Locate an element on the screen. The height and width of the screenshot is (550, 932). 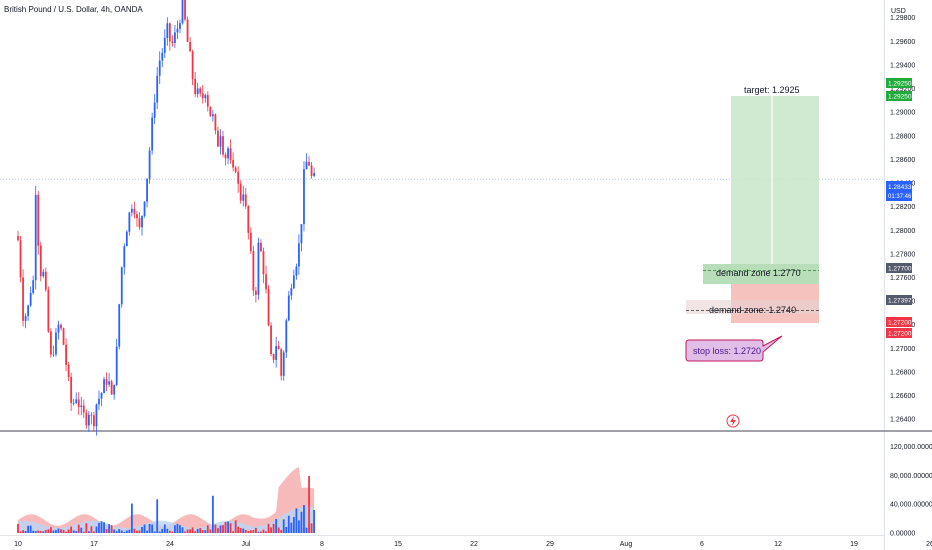
target-label: target: 1.2925 is located at coordinates (772, 90).